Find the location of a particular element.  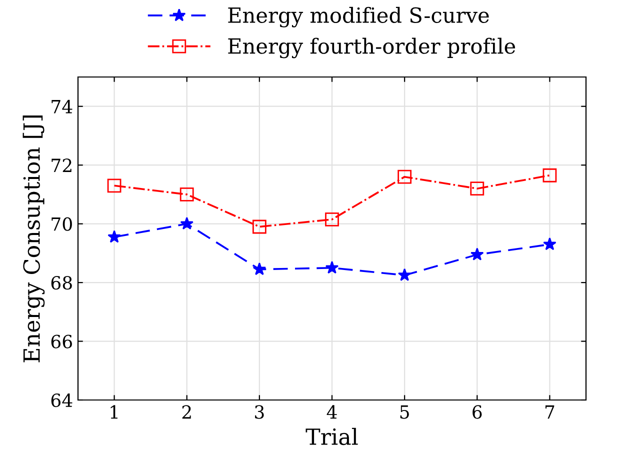

x-tick-label: 2 is located at coordinates (186, 412).